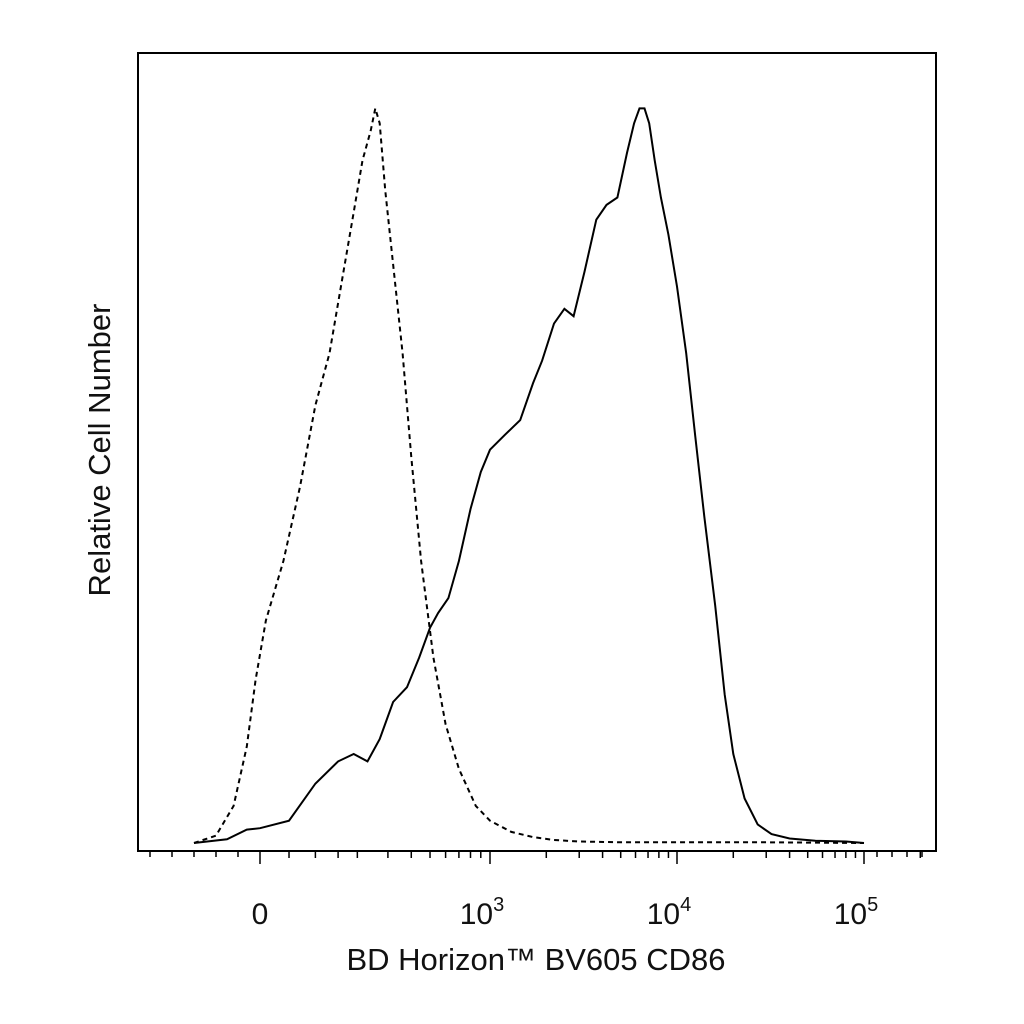 The height and width of the screenshot is (1024, 1024). Describe the element at coordinates (535, 959) in the screenshot. I see `x-axis-label: BD Horizon™ BV605 CD86` at that location.